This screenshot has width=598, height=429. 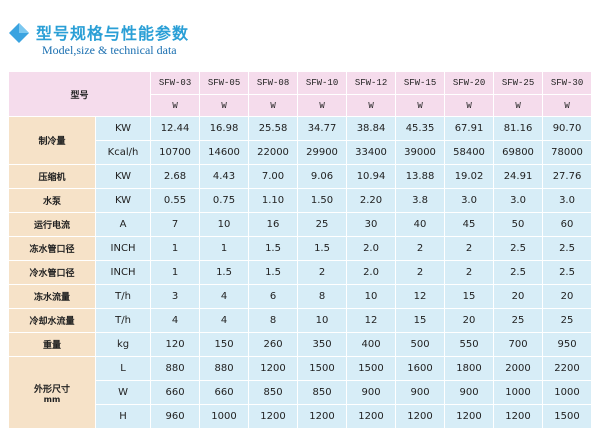 I want to click on row-label-text: 压缩机, so click(x=52, y=178).